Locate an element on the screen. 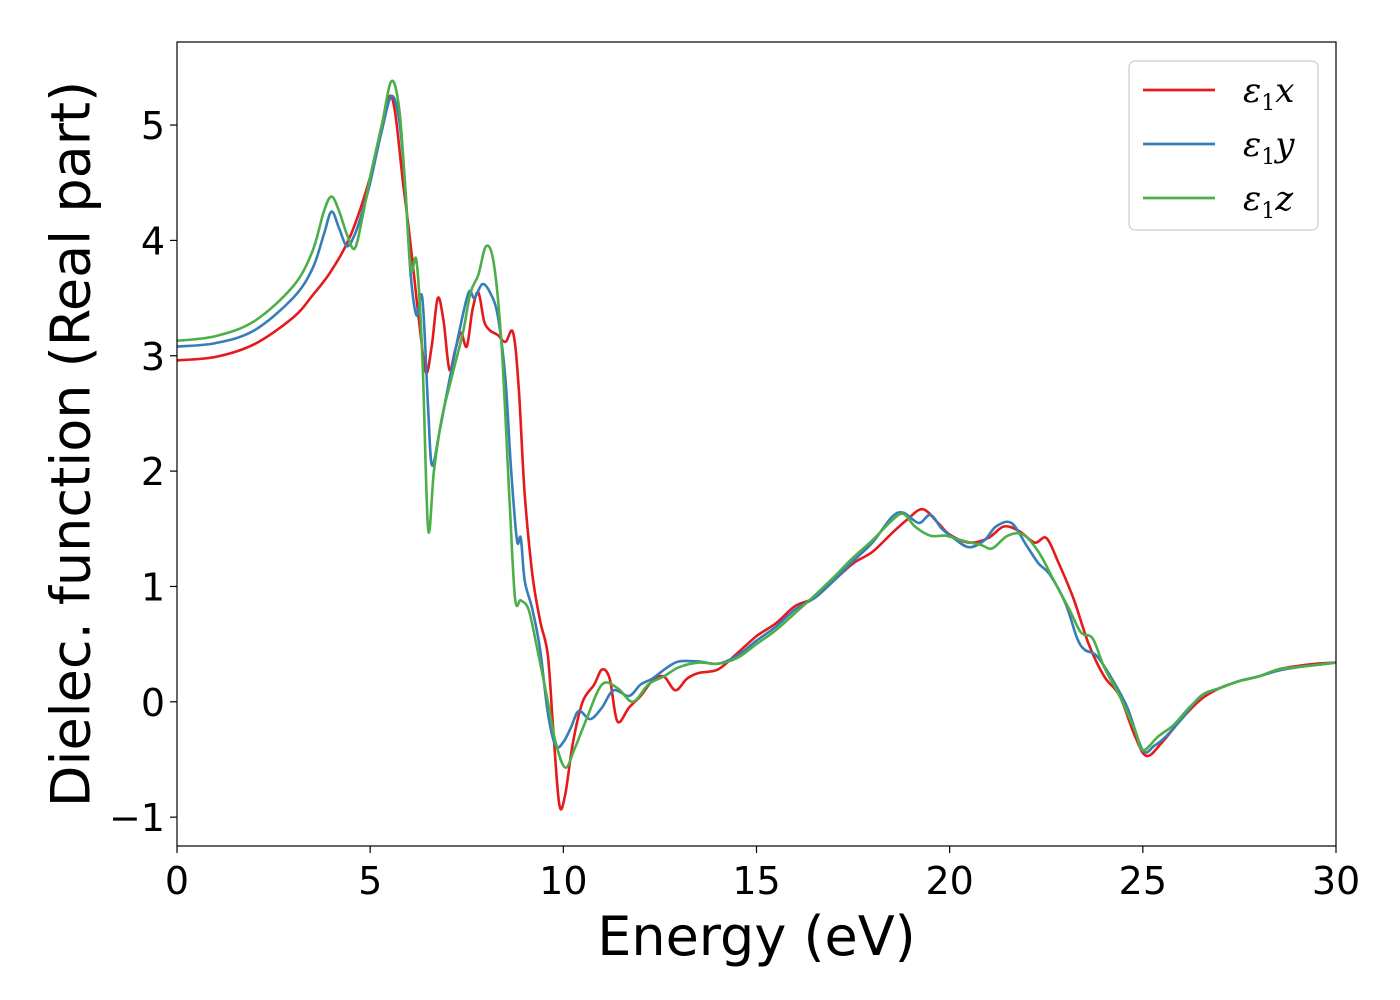 This screenshot has height=1000, width=1400. y-tick-label: 5 is located at coordinates (153, 126).